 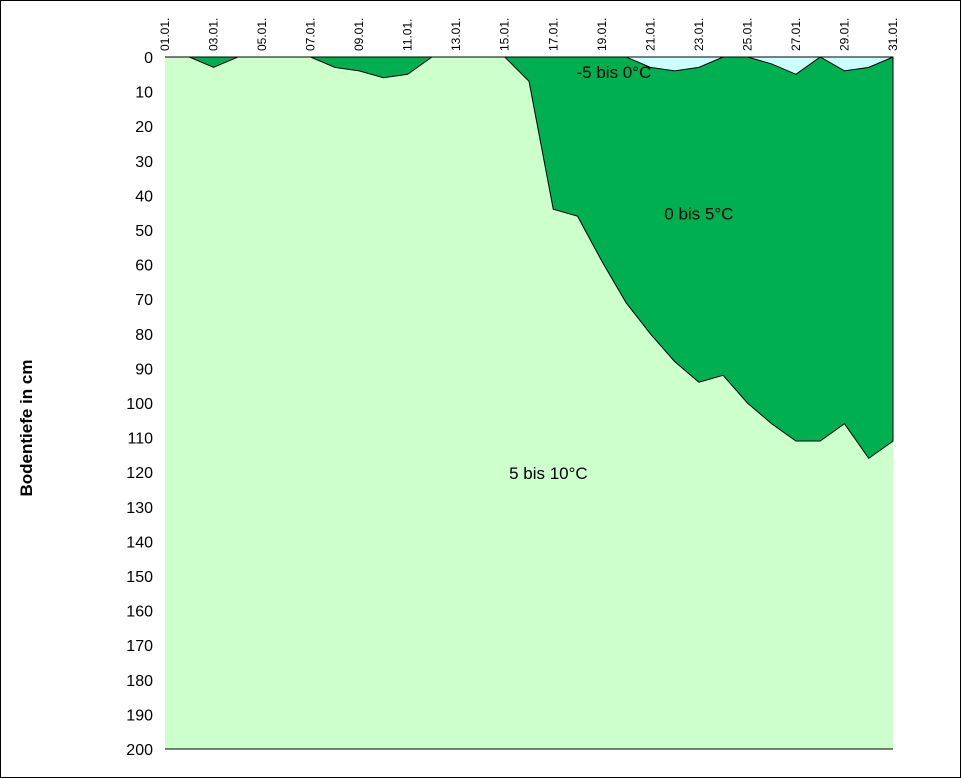 I want to click on y-tick-label: 100, so click(x=139, y=404).